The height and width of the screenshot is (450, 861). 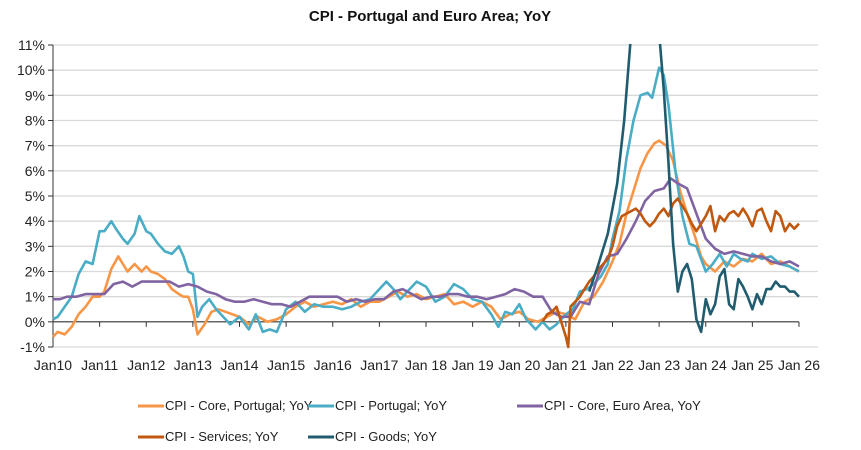 I want to click on y-tick-label: 11%, so click(x=31, y=45).